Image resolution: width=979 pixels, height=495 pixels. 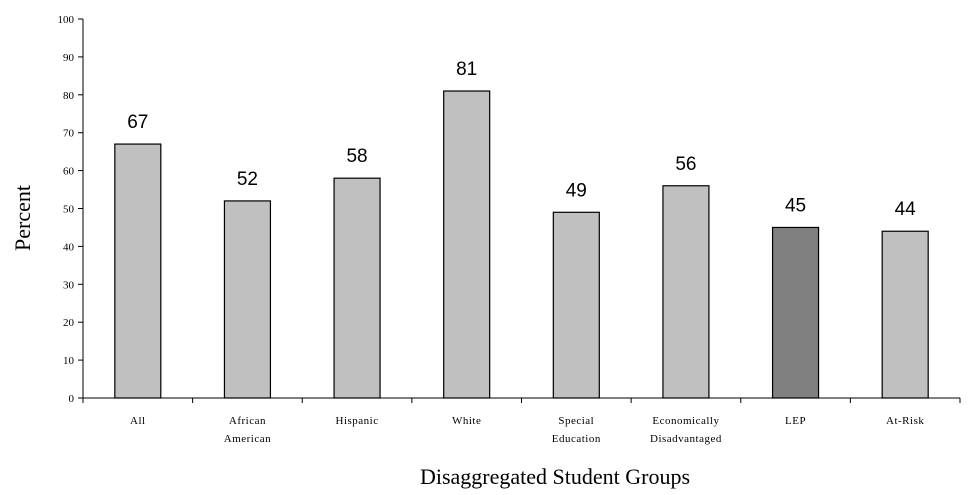 I want to click on data-label: 67, so click(x=137, y=122).